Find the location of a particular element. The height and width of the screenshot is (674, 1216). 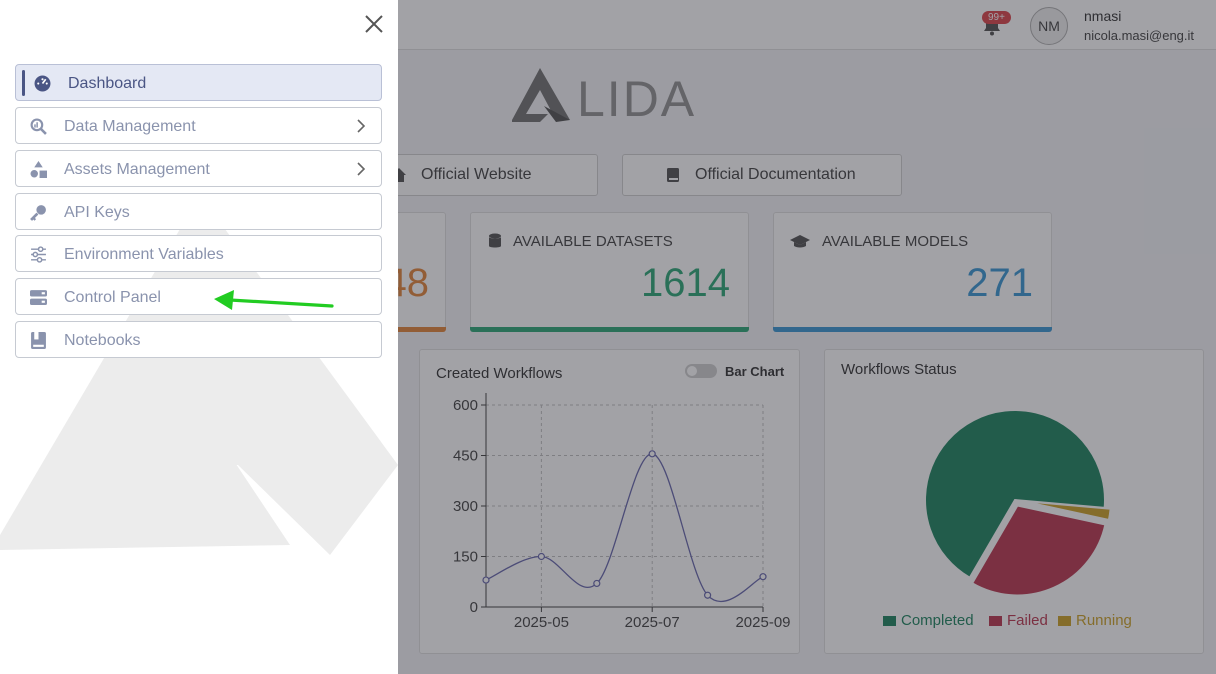

nav-label-control-panel: Control Panel is located at coordinates (112, 297).